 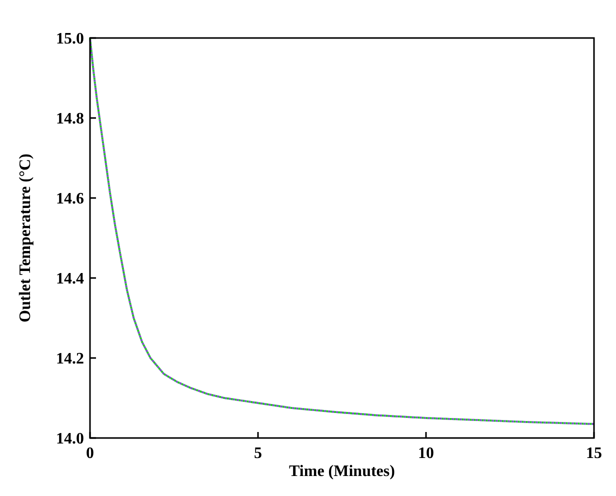 I want to click on y-tick-label: 14.4, so click(x=70, y=279).